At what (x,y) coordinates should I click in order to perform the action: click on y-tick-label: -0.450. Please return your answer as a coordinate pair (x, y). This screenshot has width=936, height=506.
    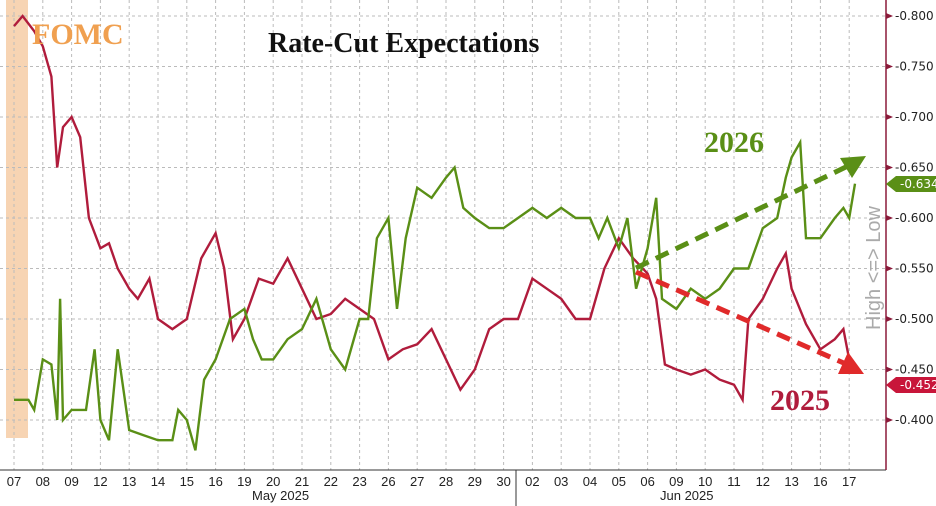
    Looking at the image, I should click on (914, 370).